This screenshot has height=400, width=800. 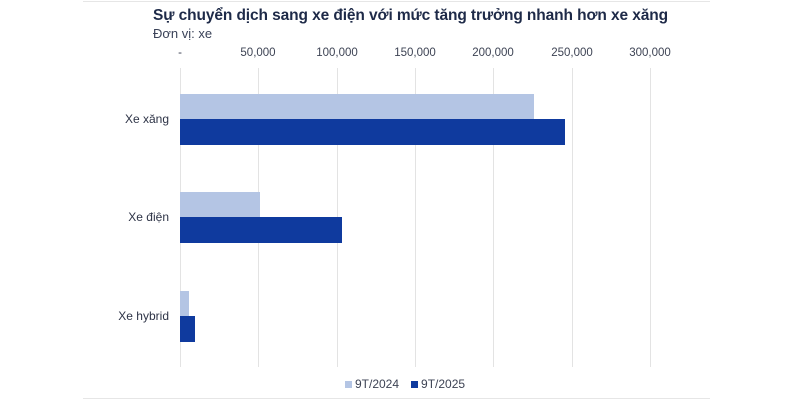 I want to click on x-tick-label: 150,000, so click(x=415, y=53).